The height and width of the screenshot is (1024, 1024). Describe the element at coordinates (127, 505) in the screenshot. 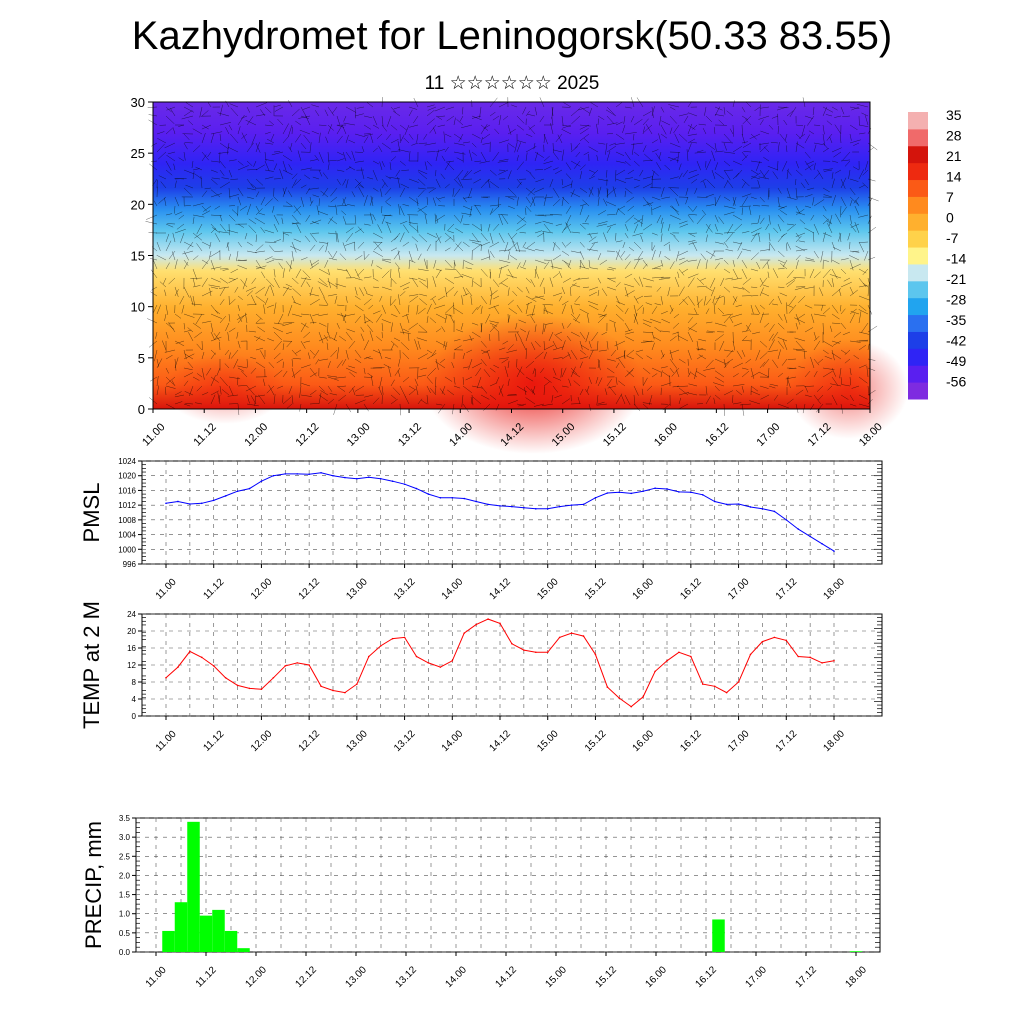

I see `y-tick-label: 1012` at that location.